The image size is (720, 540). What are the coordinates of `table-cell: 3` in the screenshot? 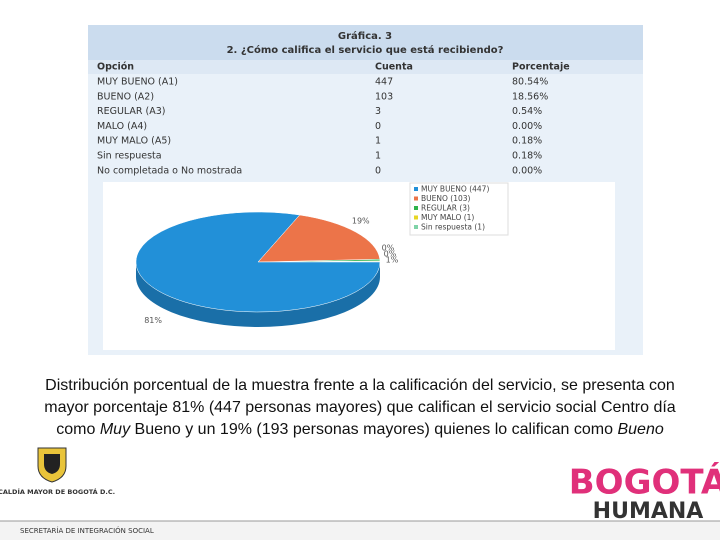 It's located at (378, 111).